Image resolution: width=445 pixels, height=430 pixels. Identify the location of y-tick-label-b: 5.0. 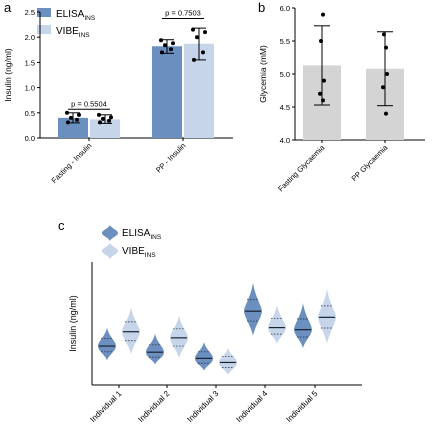
(285, 74).